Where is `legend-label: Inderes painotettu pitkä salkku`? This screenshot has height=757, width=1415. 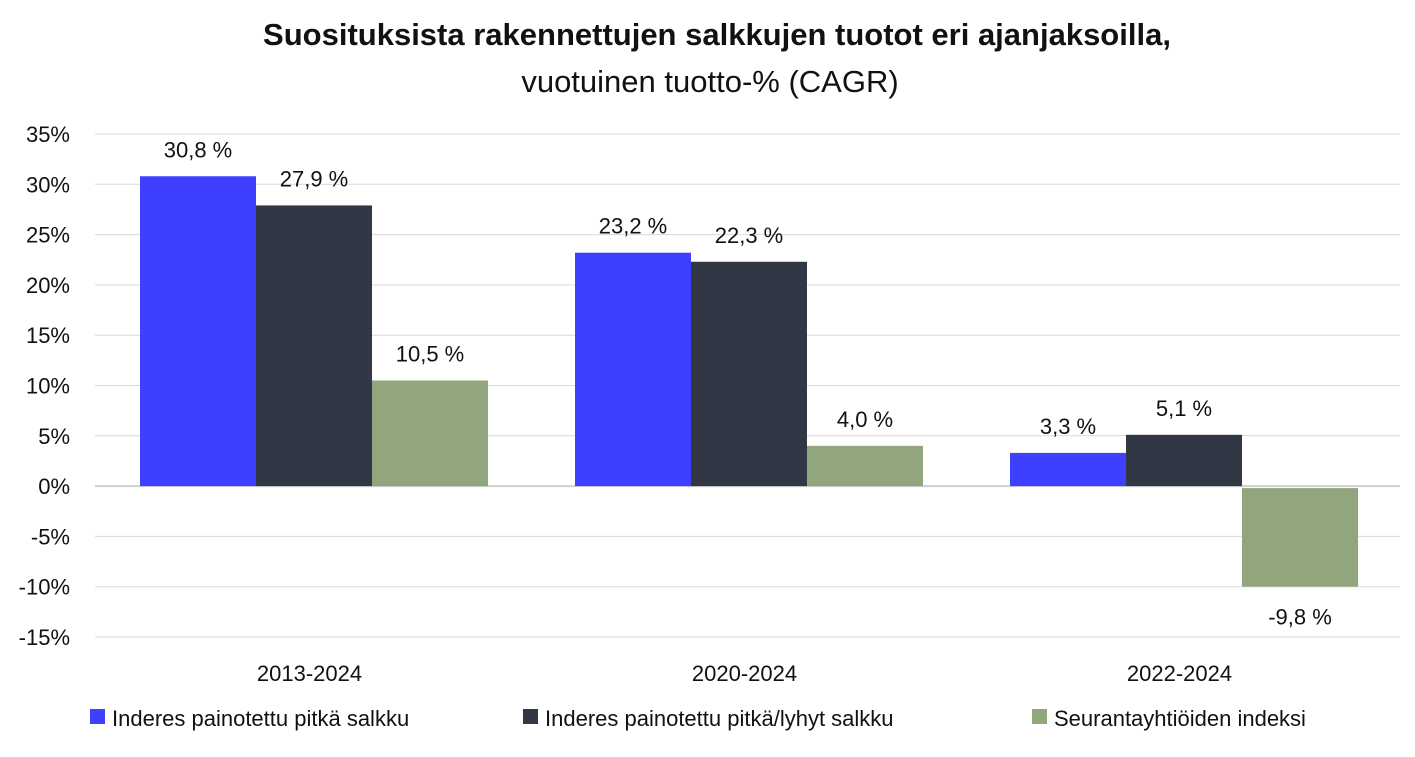
legend-label: Inderes painotettu pitkä salkku is located at coordinates (260, 718).